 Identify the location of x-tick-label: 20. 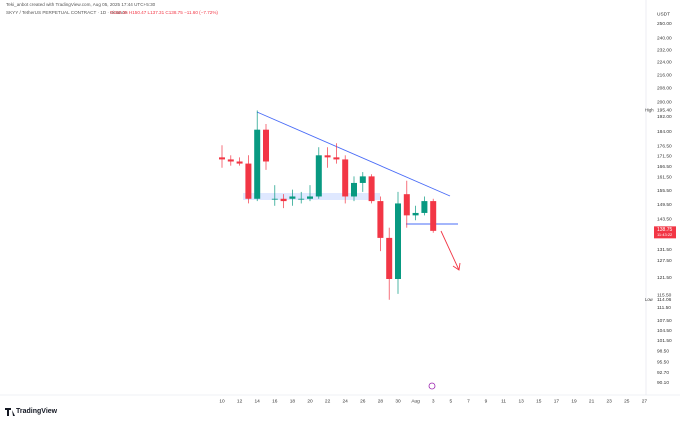
(310, 401).